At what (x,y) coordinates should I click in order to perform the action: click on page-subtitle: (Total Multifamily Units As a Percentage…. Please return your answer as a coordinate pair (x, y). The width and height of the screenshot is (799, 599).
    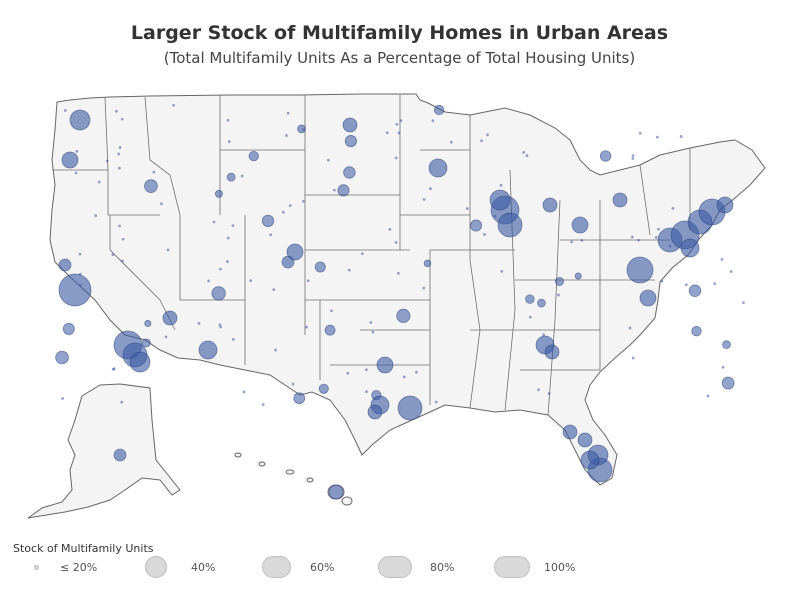
    Looking at the image, I should click on (399, 58).